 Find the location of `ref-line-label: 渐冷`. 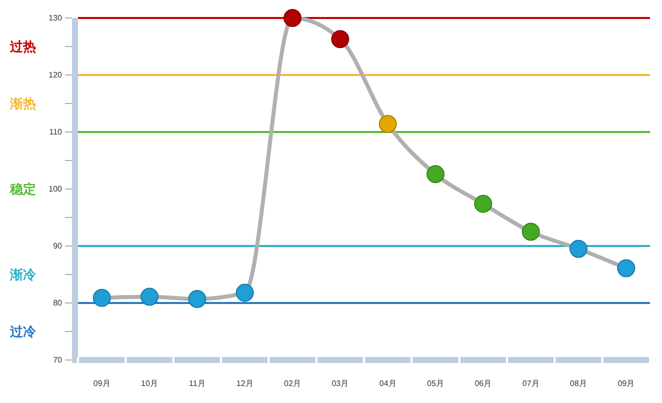

ref-line-label: 渐冷 is located at coordinates (23, 274).